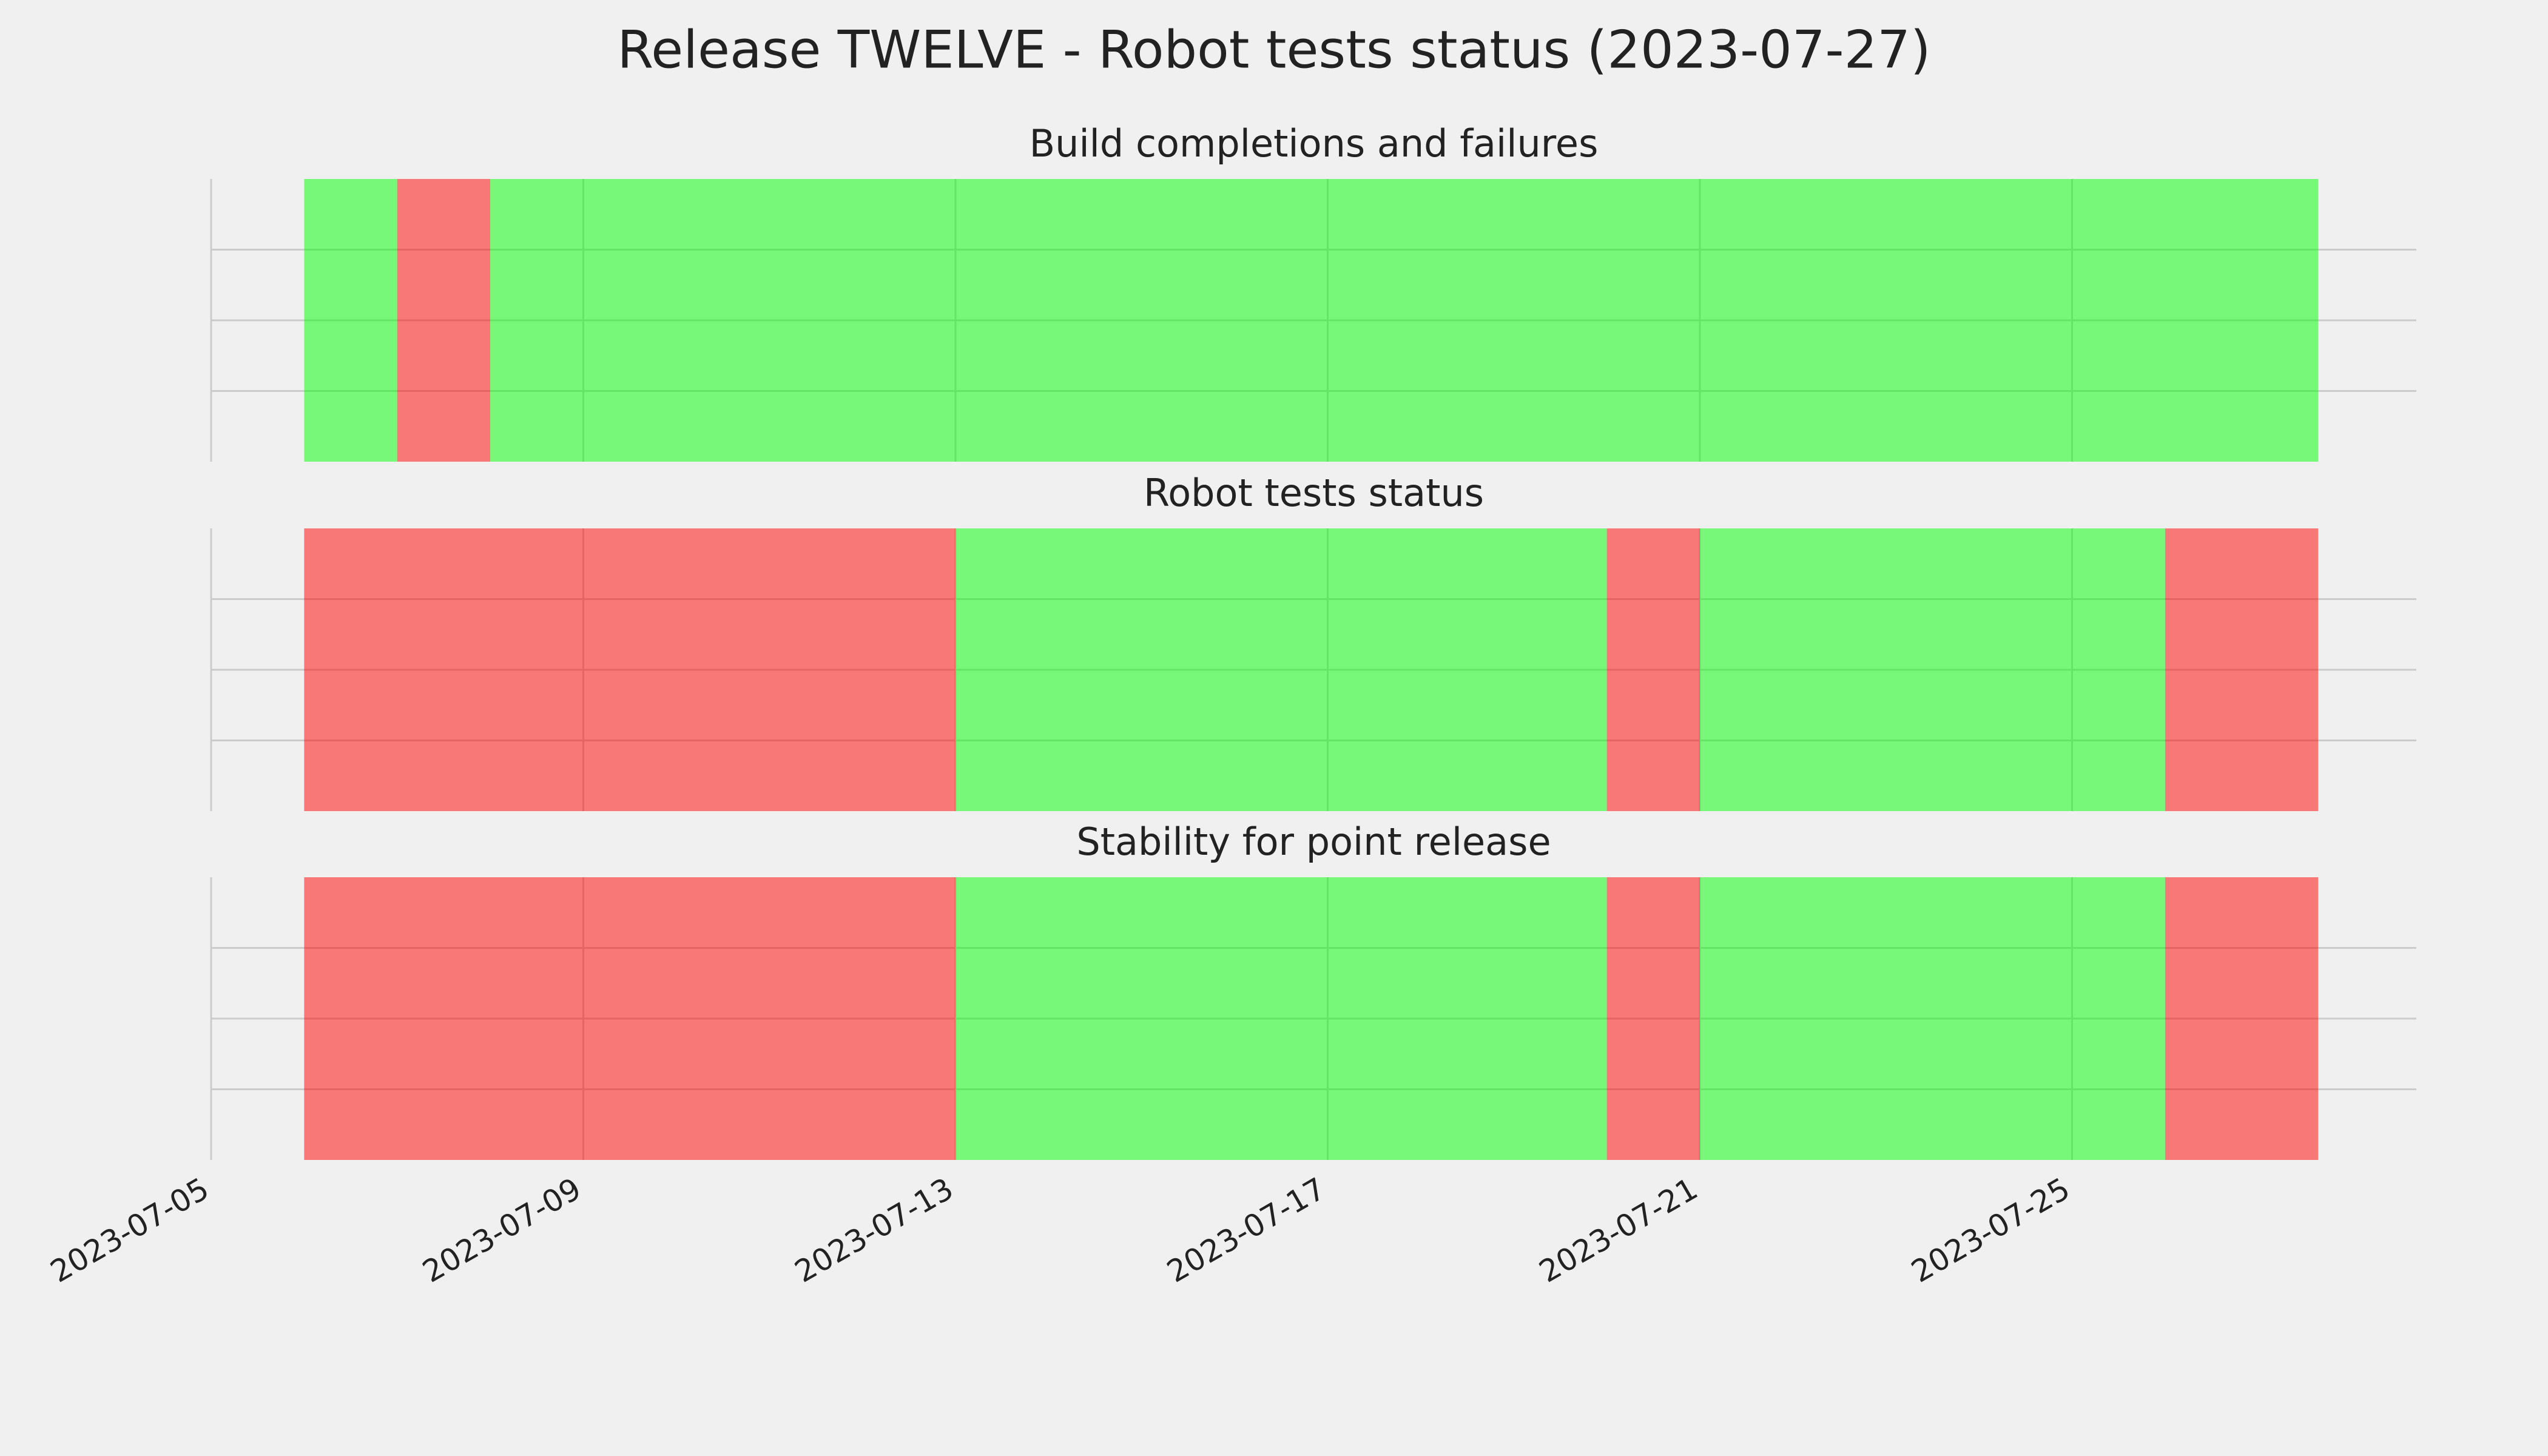  Describe the element at coordinates (1314, 143) in the screenshot. I see `subplot-title: Build completions and failures` at that location.